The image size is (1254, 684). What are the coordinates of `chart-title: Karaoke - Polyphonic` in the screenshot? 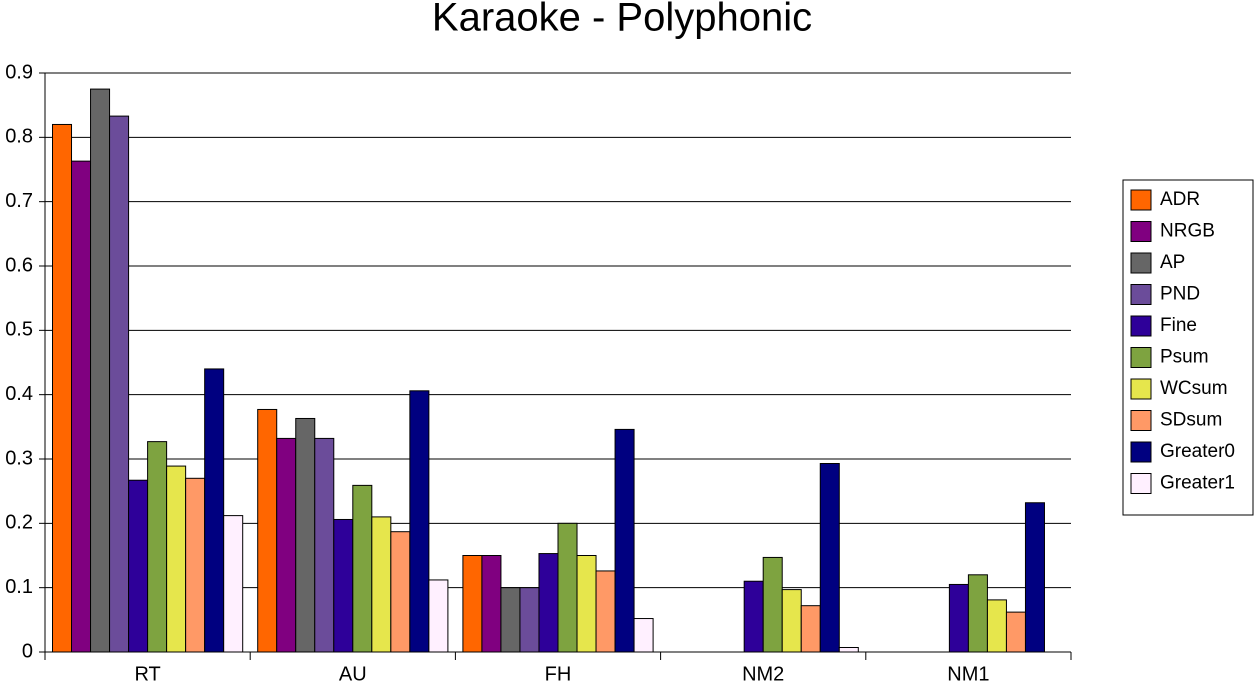 It's located at (622, 20).